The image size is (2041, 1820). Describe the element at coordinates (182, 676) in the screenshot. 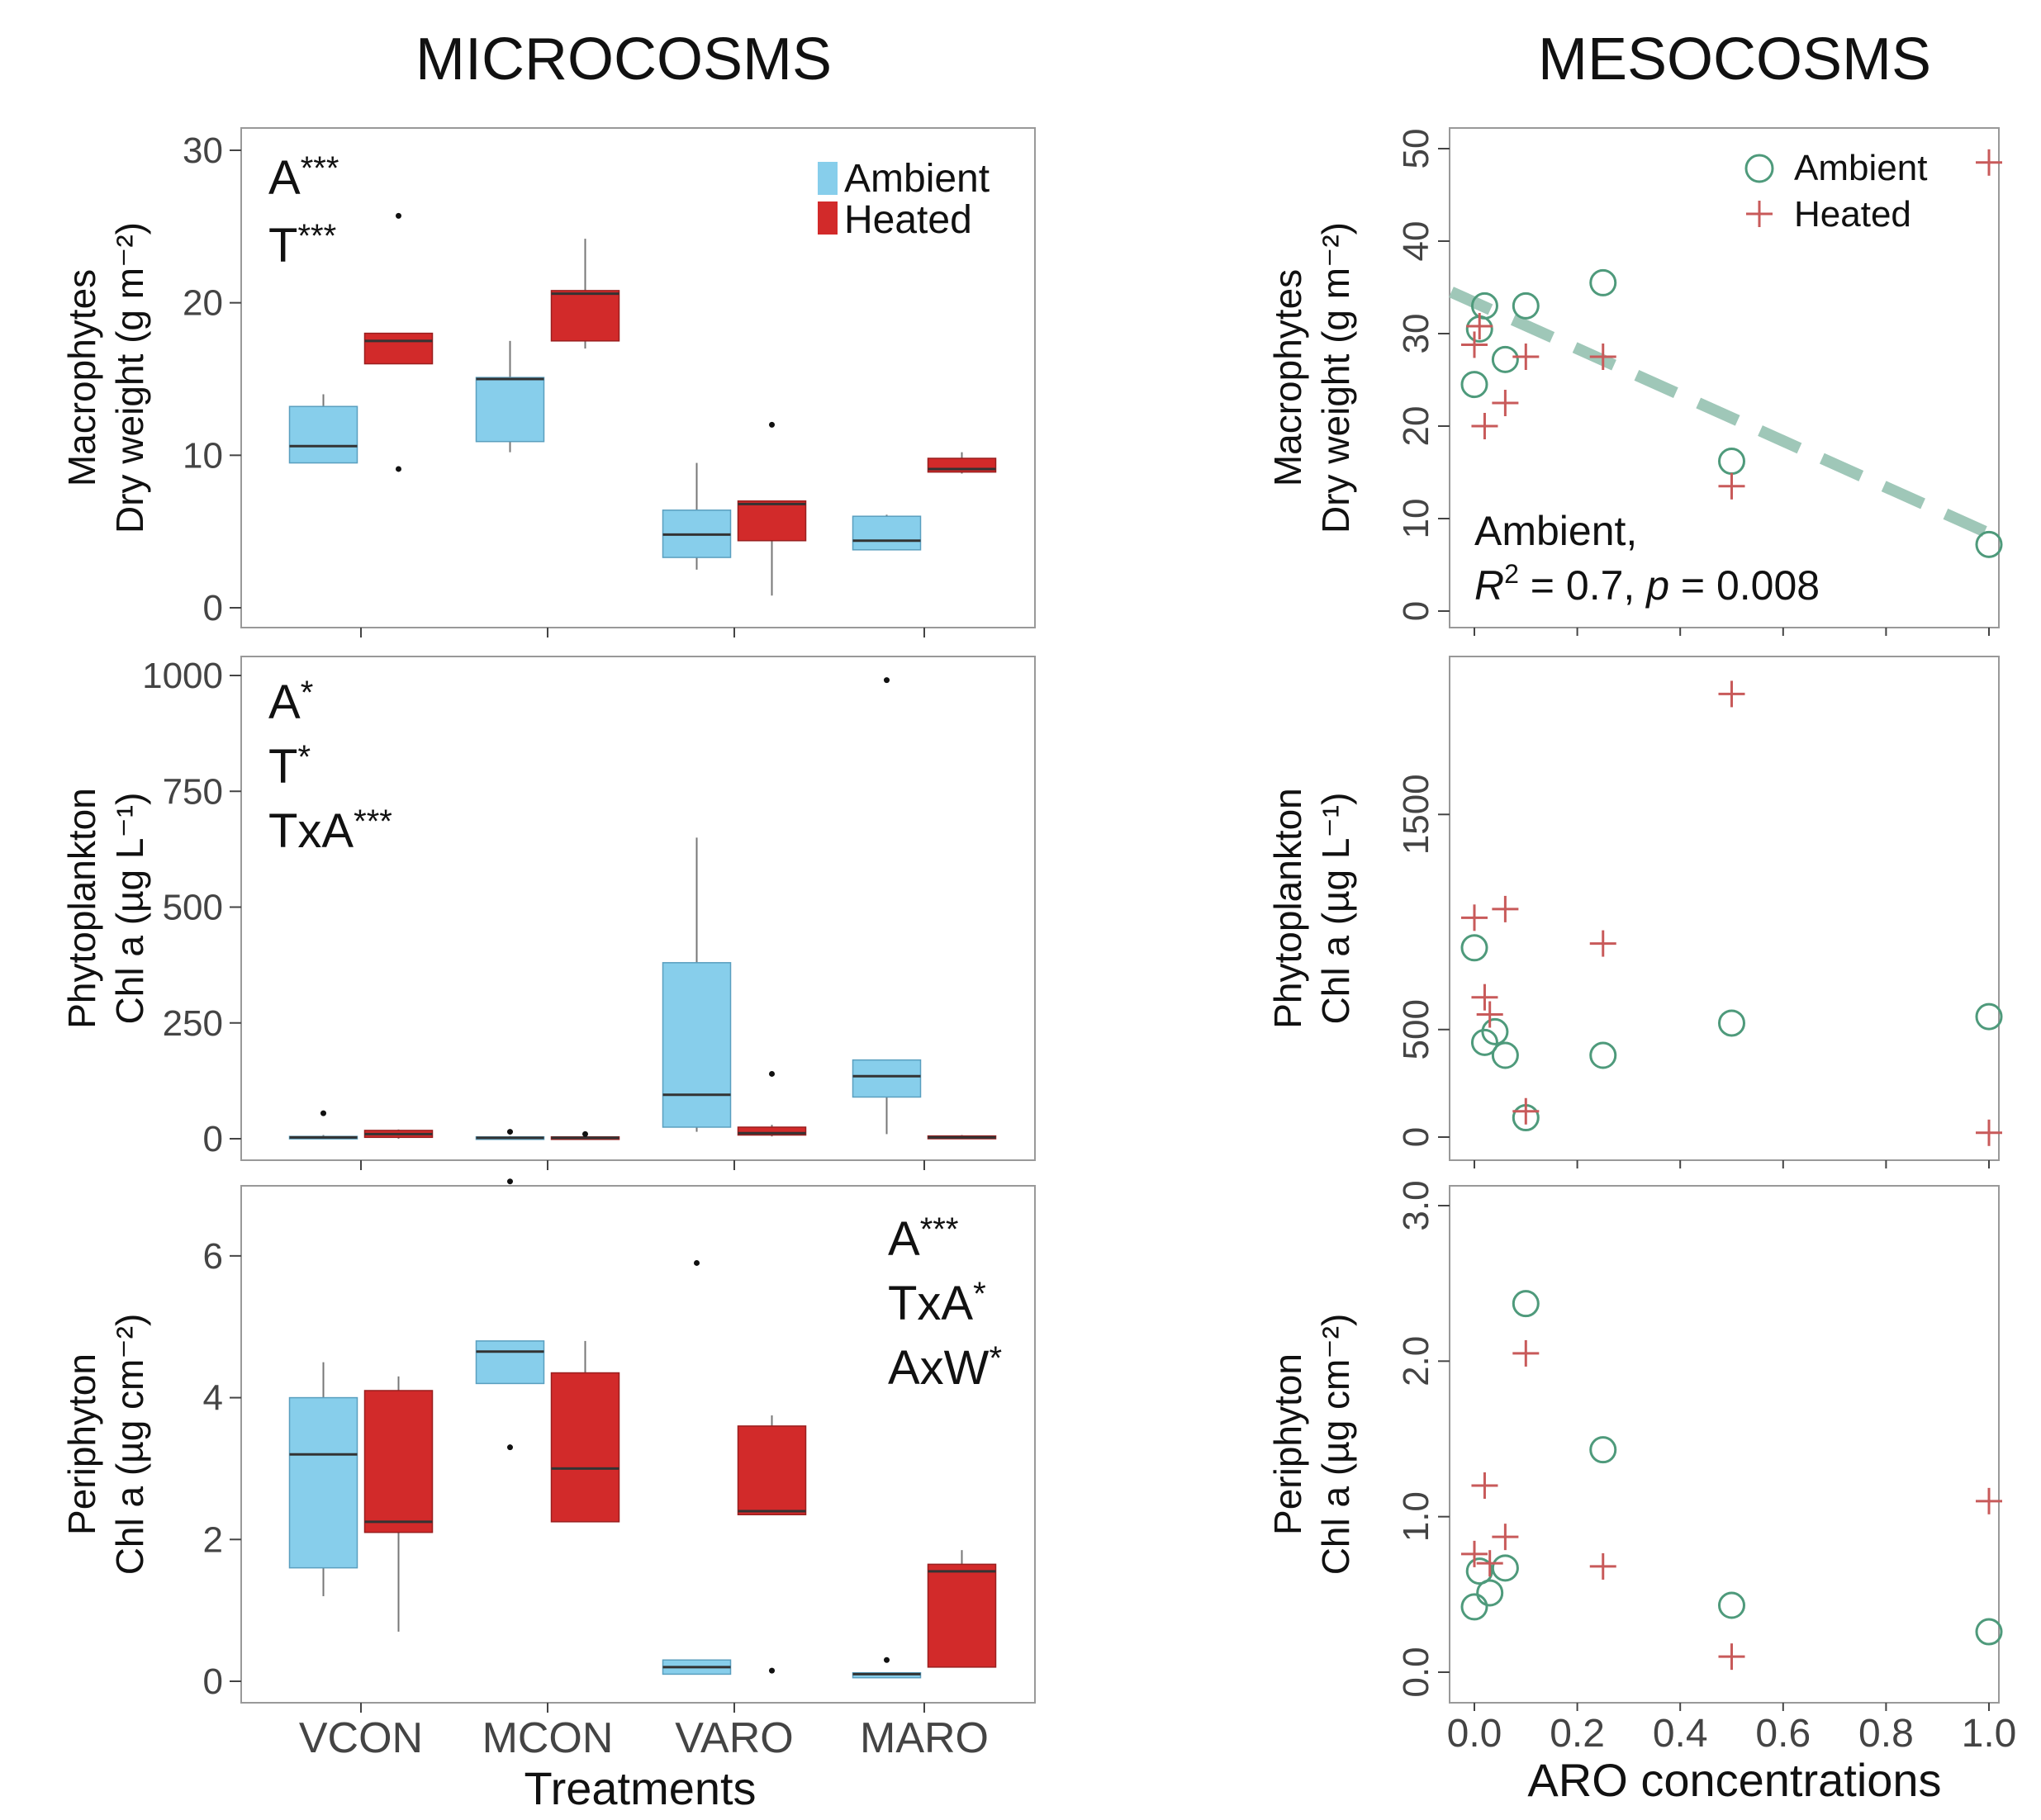

I see `micro-phytoplankton-ytick-label: 1000` at that location.